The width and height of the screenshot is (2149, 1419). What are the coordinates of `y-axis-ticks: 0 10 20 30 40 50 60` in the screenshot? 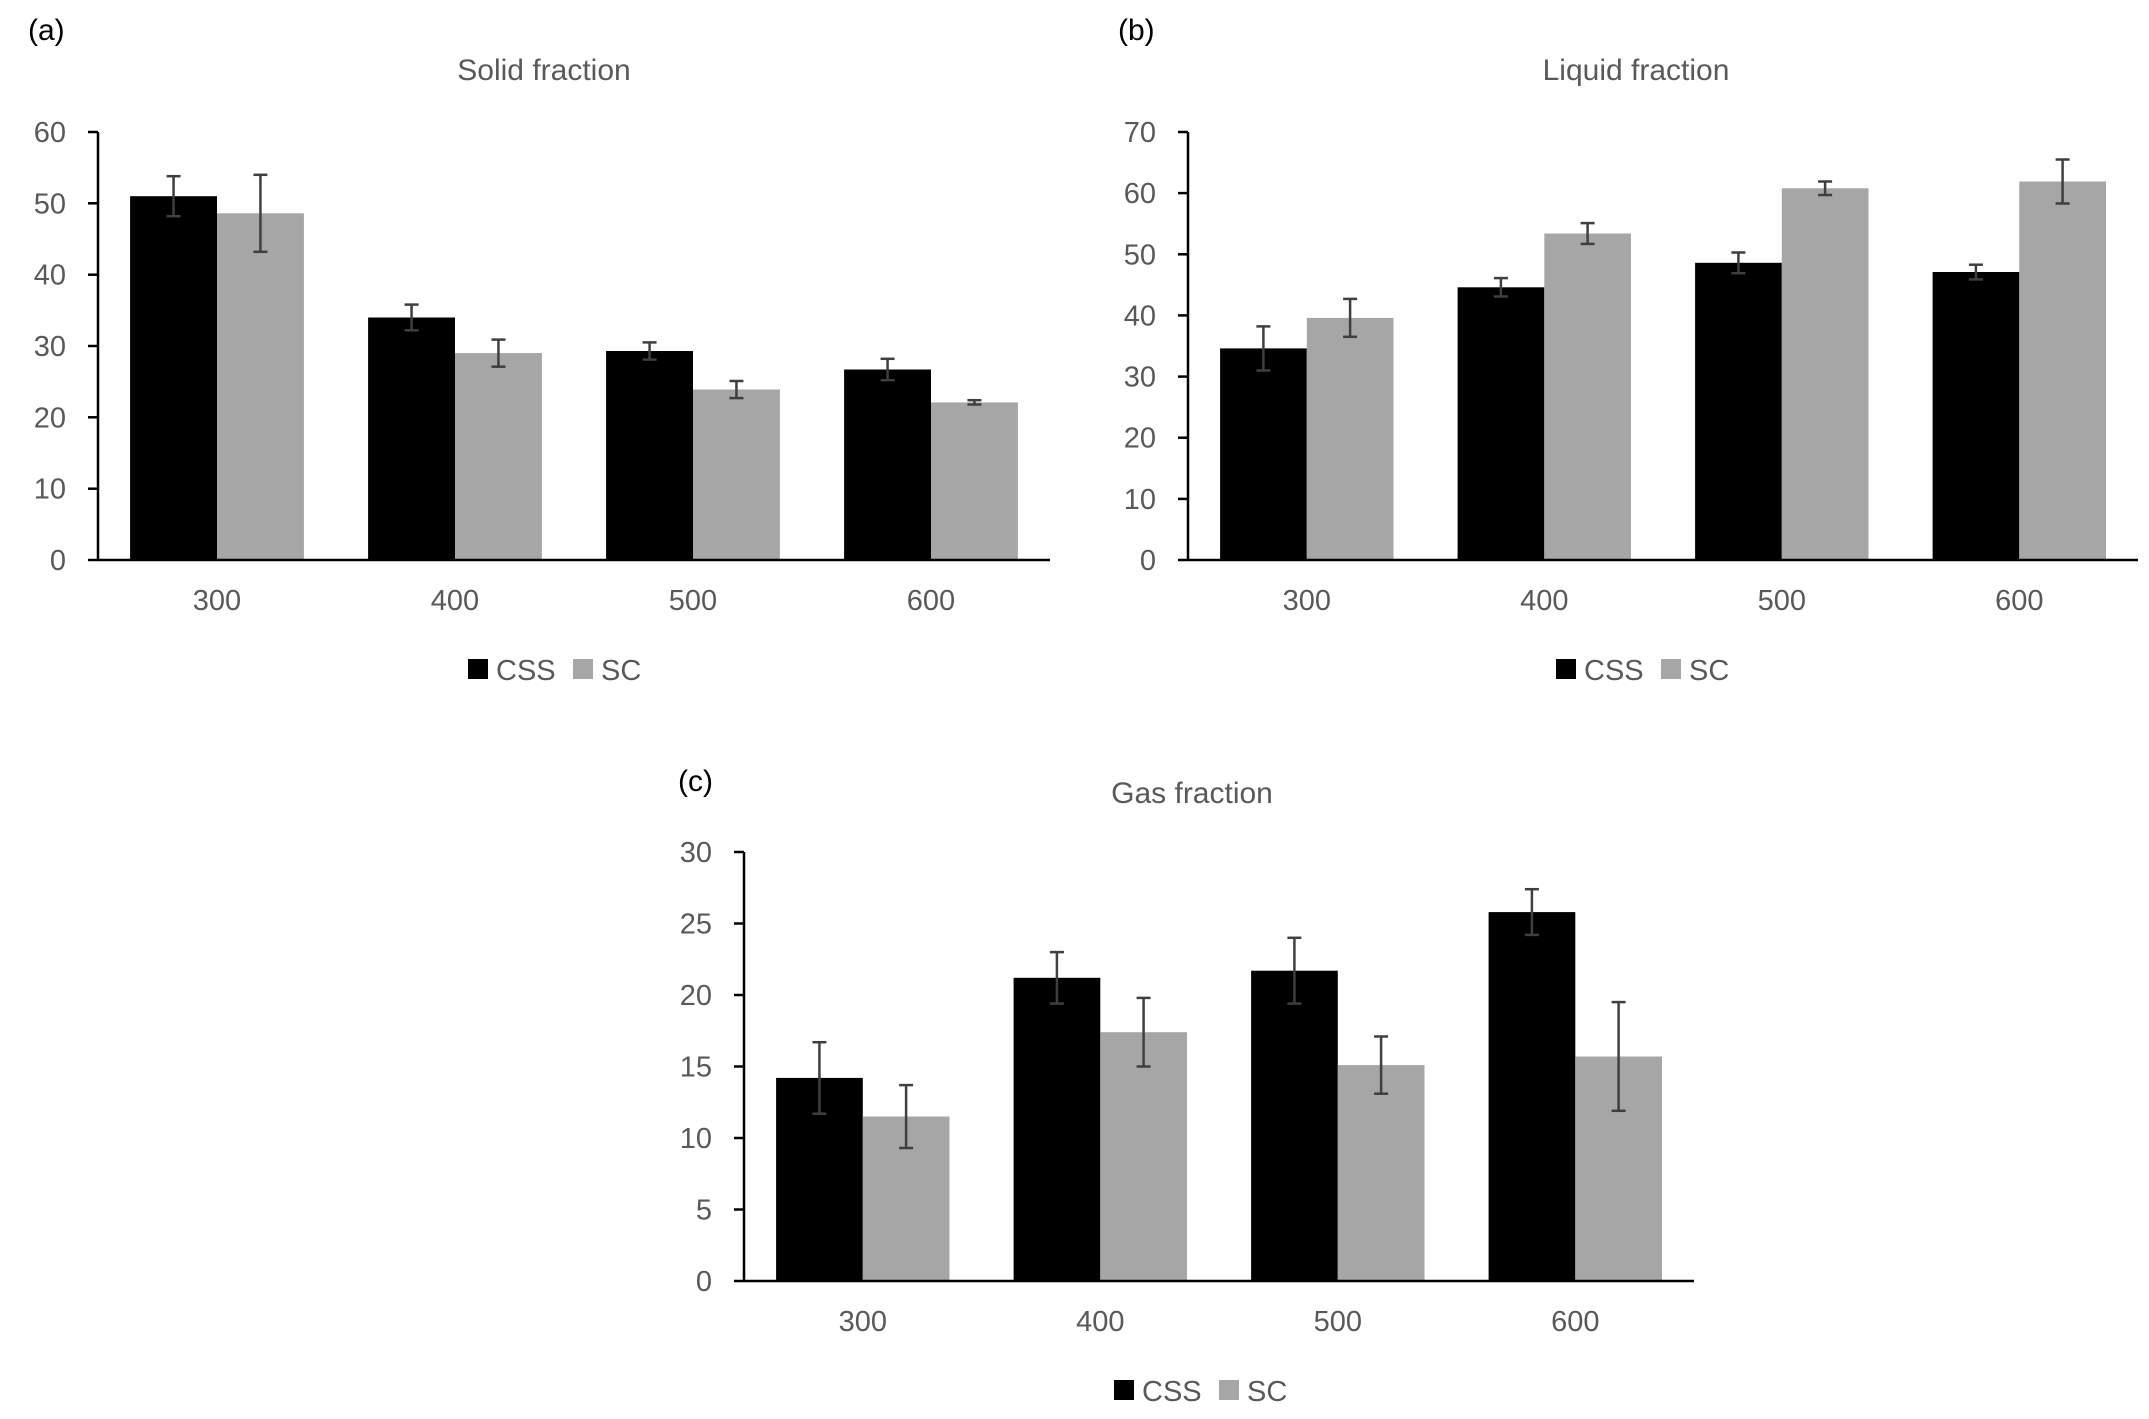 It's located at (66, 347).